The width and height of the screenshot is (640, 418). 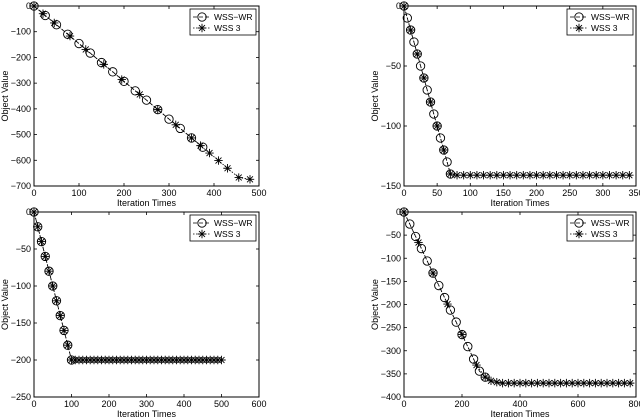 What do you see at coordinates (391, 351) in the screenshot?
I see `y-tick-label: −300` at bounding box center [391, 351].